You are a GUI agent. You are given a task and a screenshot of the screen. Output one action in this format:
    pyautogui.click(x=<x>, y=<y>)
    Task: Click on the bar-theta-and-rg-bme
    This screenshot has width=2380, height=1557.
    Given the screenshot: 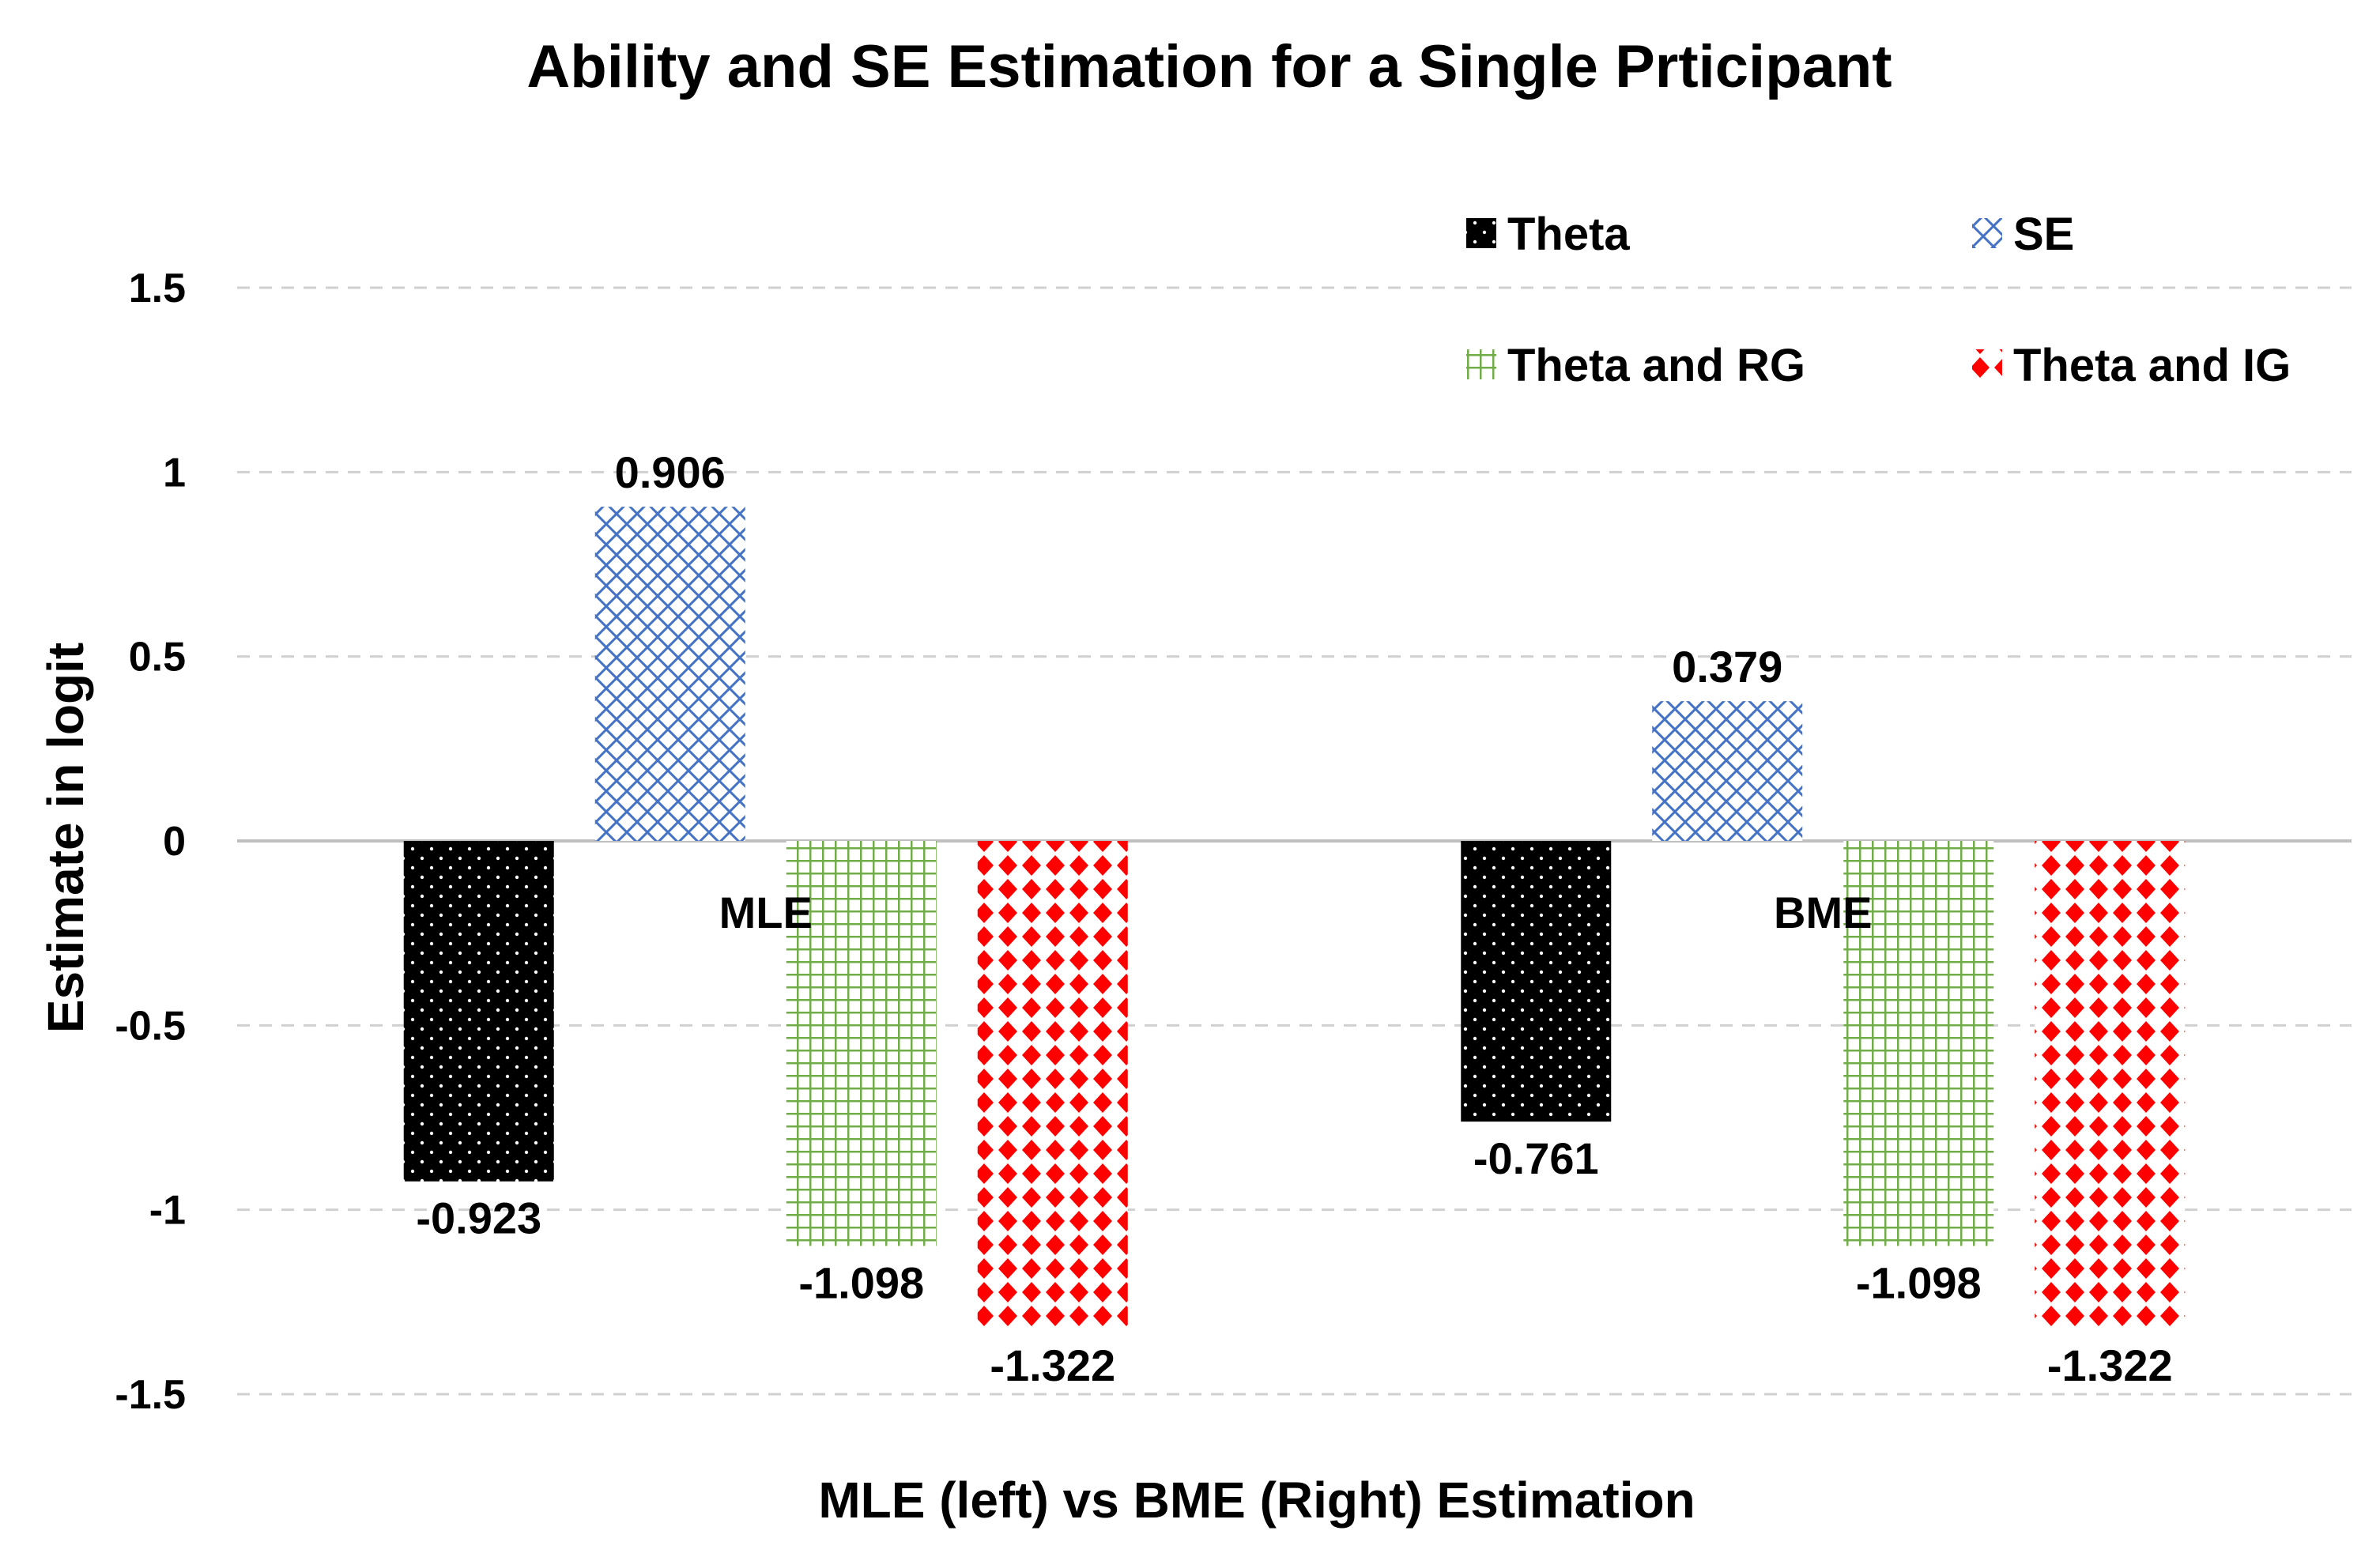 What is the action you would take?
    pyautogui.click(x=1918, y=1043)
    